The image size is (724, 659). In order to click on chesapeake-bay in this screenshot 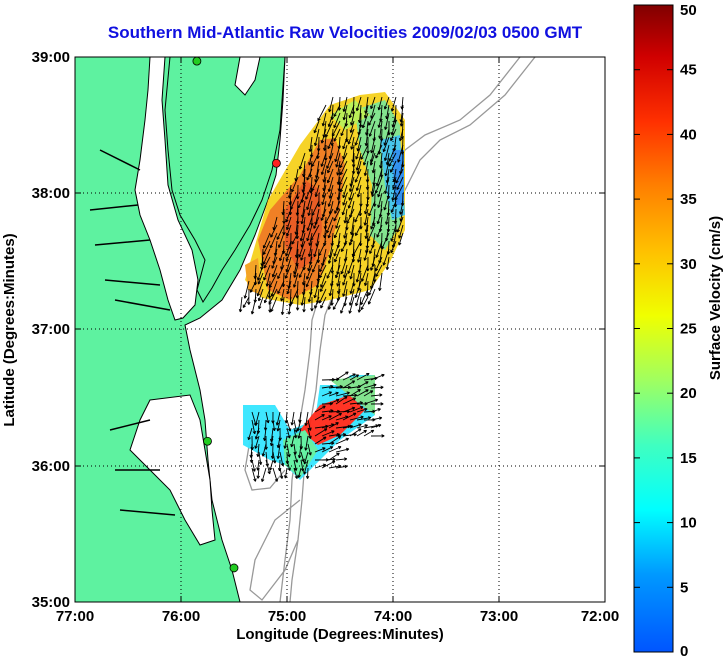, I will do `click(166, 189)`.